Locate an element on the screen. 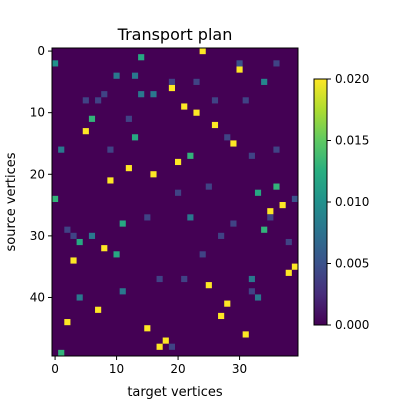 The height and width of the screenshot is (400, 400). y-tick-label: 30 is located at coordinates (37, 236).